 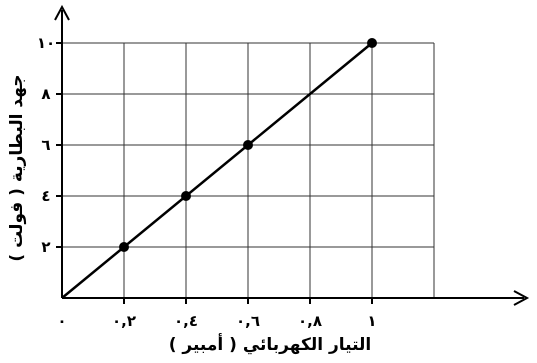 I want to click on y-tick-label: ٤, so click(x=45, y=196).